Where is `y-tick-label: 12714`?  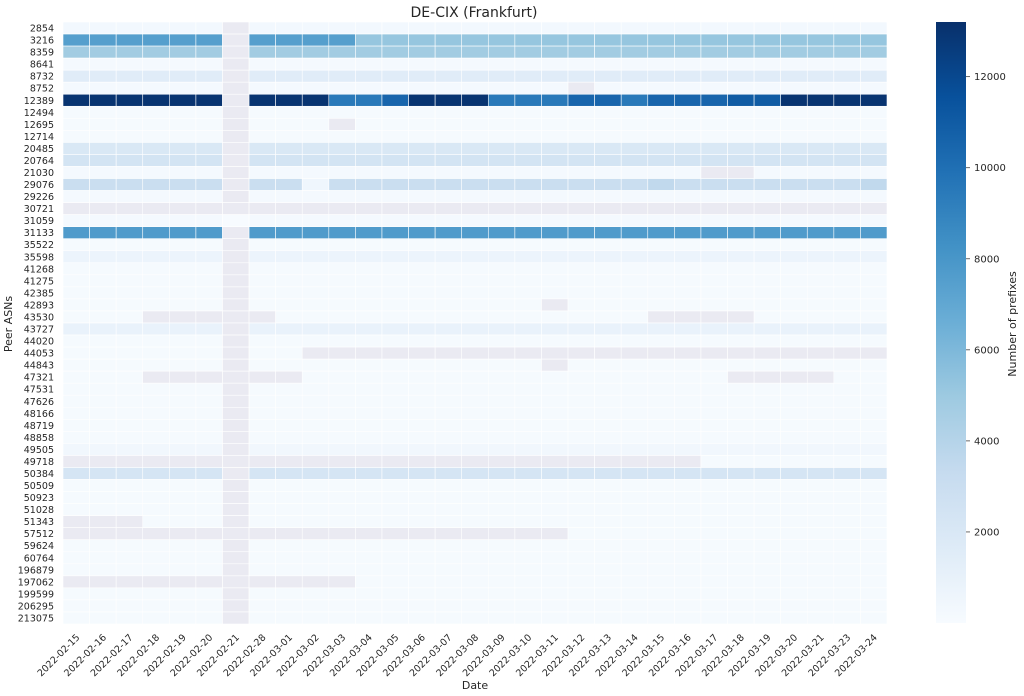 y-tick-label: 12714 is located at coordinates (39, 137).